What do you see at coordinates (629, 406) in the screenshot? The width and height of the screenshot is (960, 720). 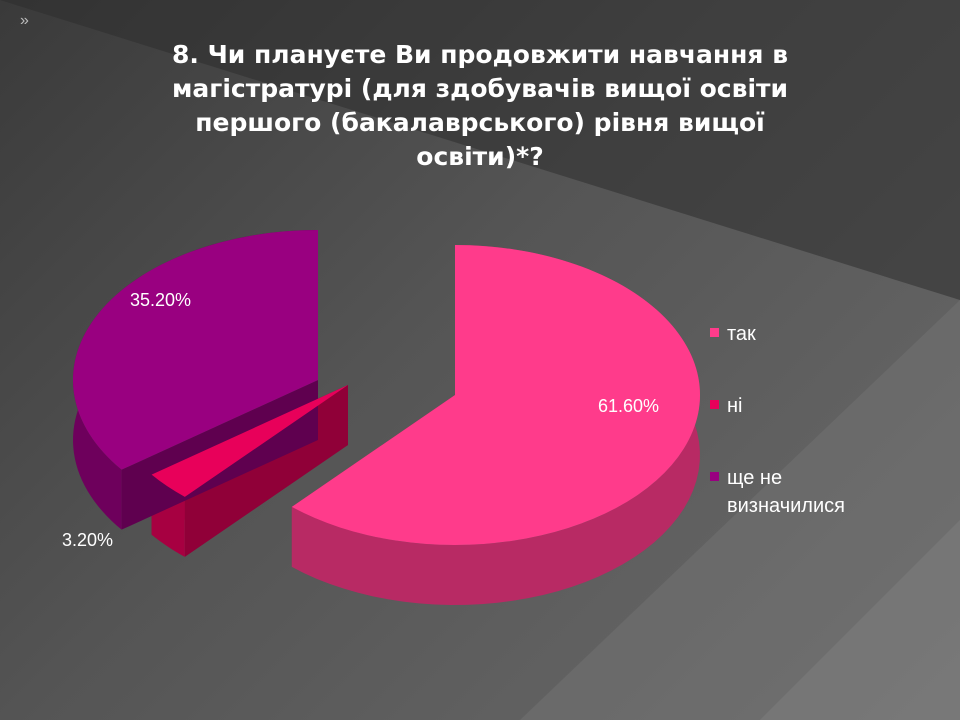 I see `data-label-tak: 61.60%` at bounding box center [629, 406].